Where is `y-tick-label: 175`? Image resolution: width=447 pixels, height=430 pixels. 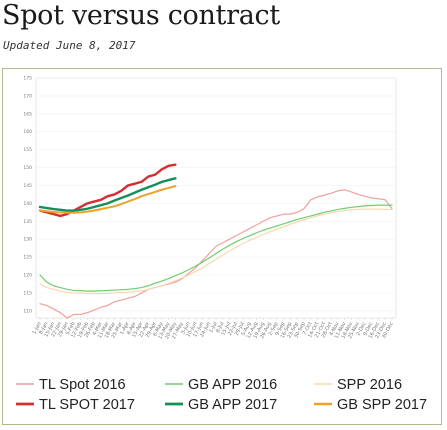
y-tick-label: 175 is located at coordinates (27, 79).